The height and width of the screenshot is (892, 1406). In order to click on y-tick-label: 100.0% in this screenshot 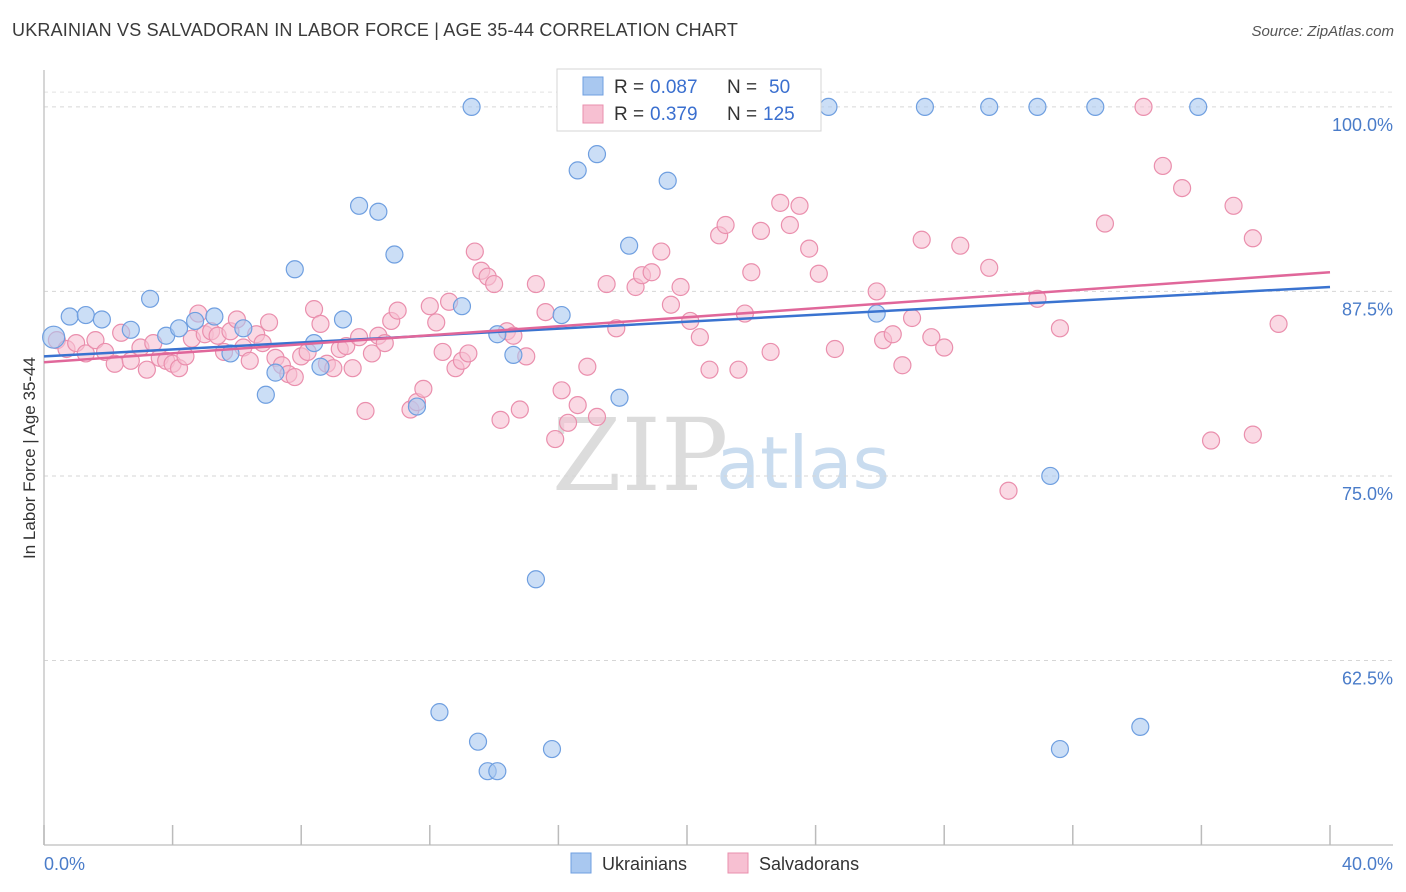, I will do `click(1362, 125)`.